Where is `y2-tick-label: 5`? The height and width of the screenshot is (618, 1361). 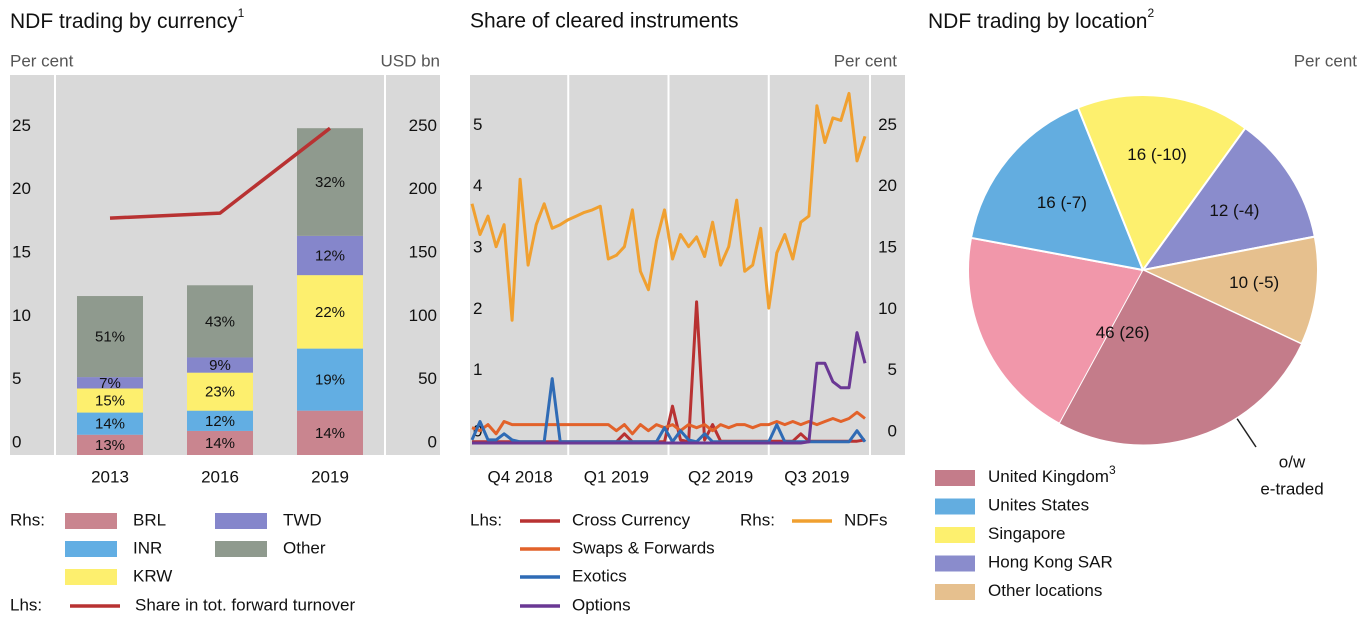
y2-tick-label: 5 is located at coordinates (892, 369).